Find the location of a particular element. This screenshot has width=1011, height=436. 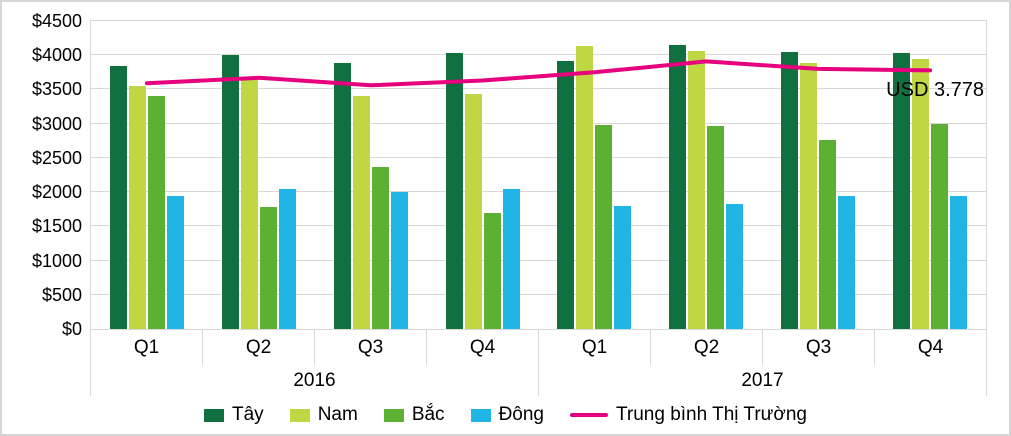

legend-label: Nam is located at coordinates (337, 414).